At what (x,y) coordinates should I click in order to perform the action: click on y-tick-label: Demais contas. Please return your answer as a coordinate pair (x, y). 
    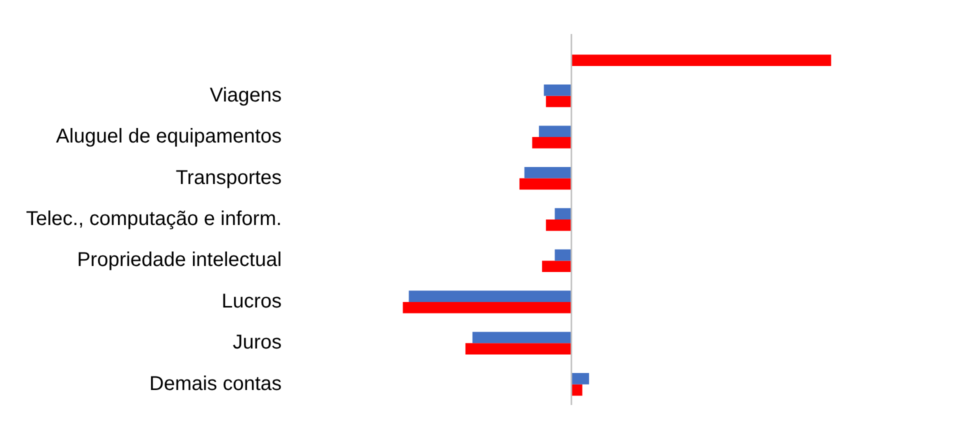
    Looking at the image, I should click on (215, 383).